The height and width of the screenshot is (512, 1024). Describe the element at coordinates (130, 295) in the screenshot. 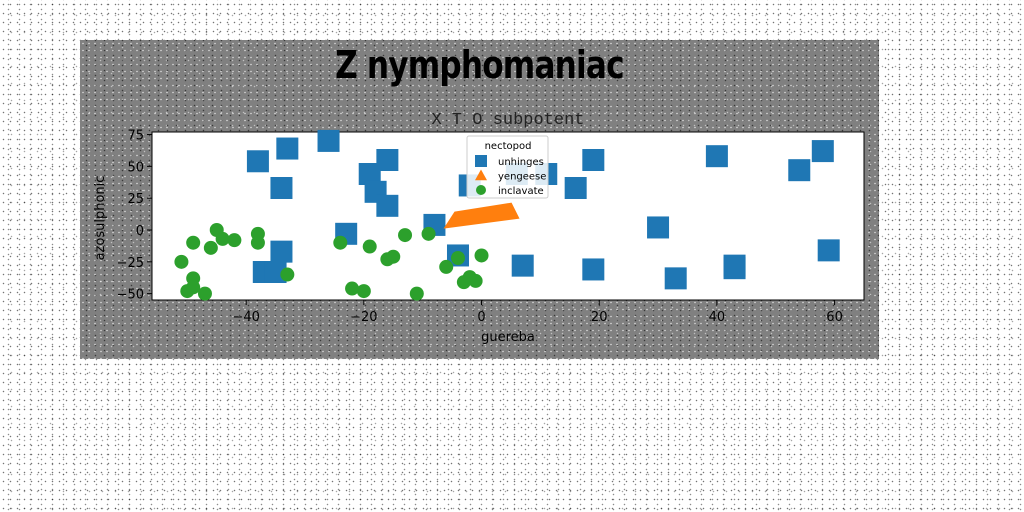

I see `y-tick-label: −50` at that location.